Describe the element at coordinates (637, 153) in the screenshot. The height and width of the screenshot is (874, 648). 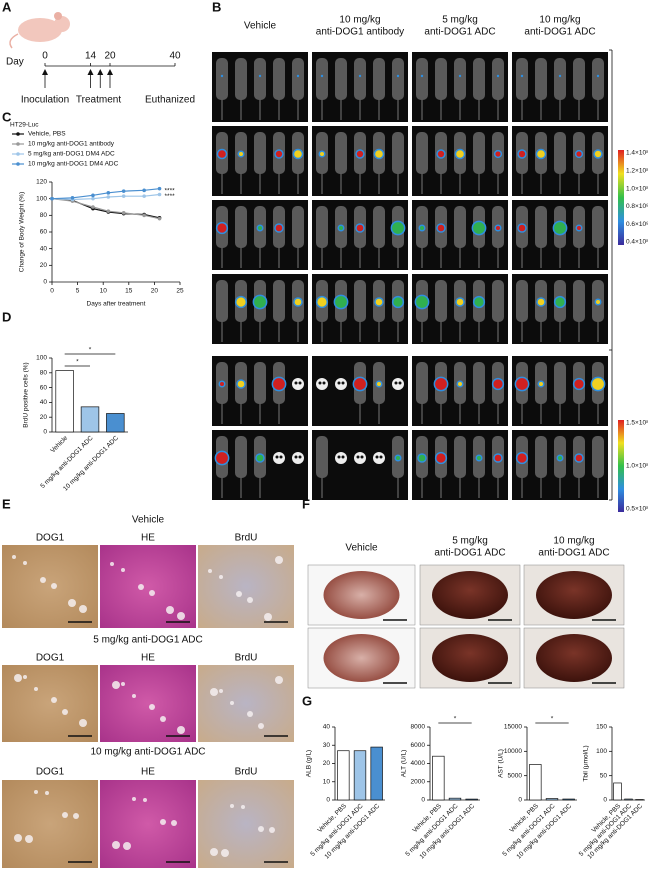
I see `color-bar-label: 1.4×10⁸` at that location.